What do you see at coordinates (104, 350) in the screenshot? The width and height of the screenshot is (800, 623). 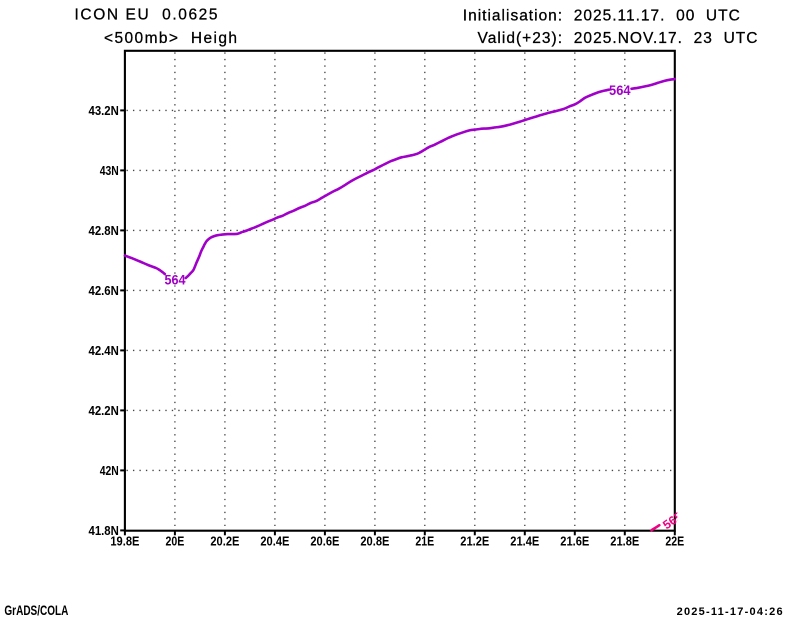 I see `svg-text: 42.4N` at bounding box center [104, 350].